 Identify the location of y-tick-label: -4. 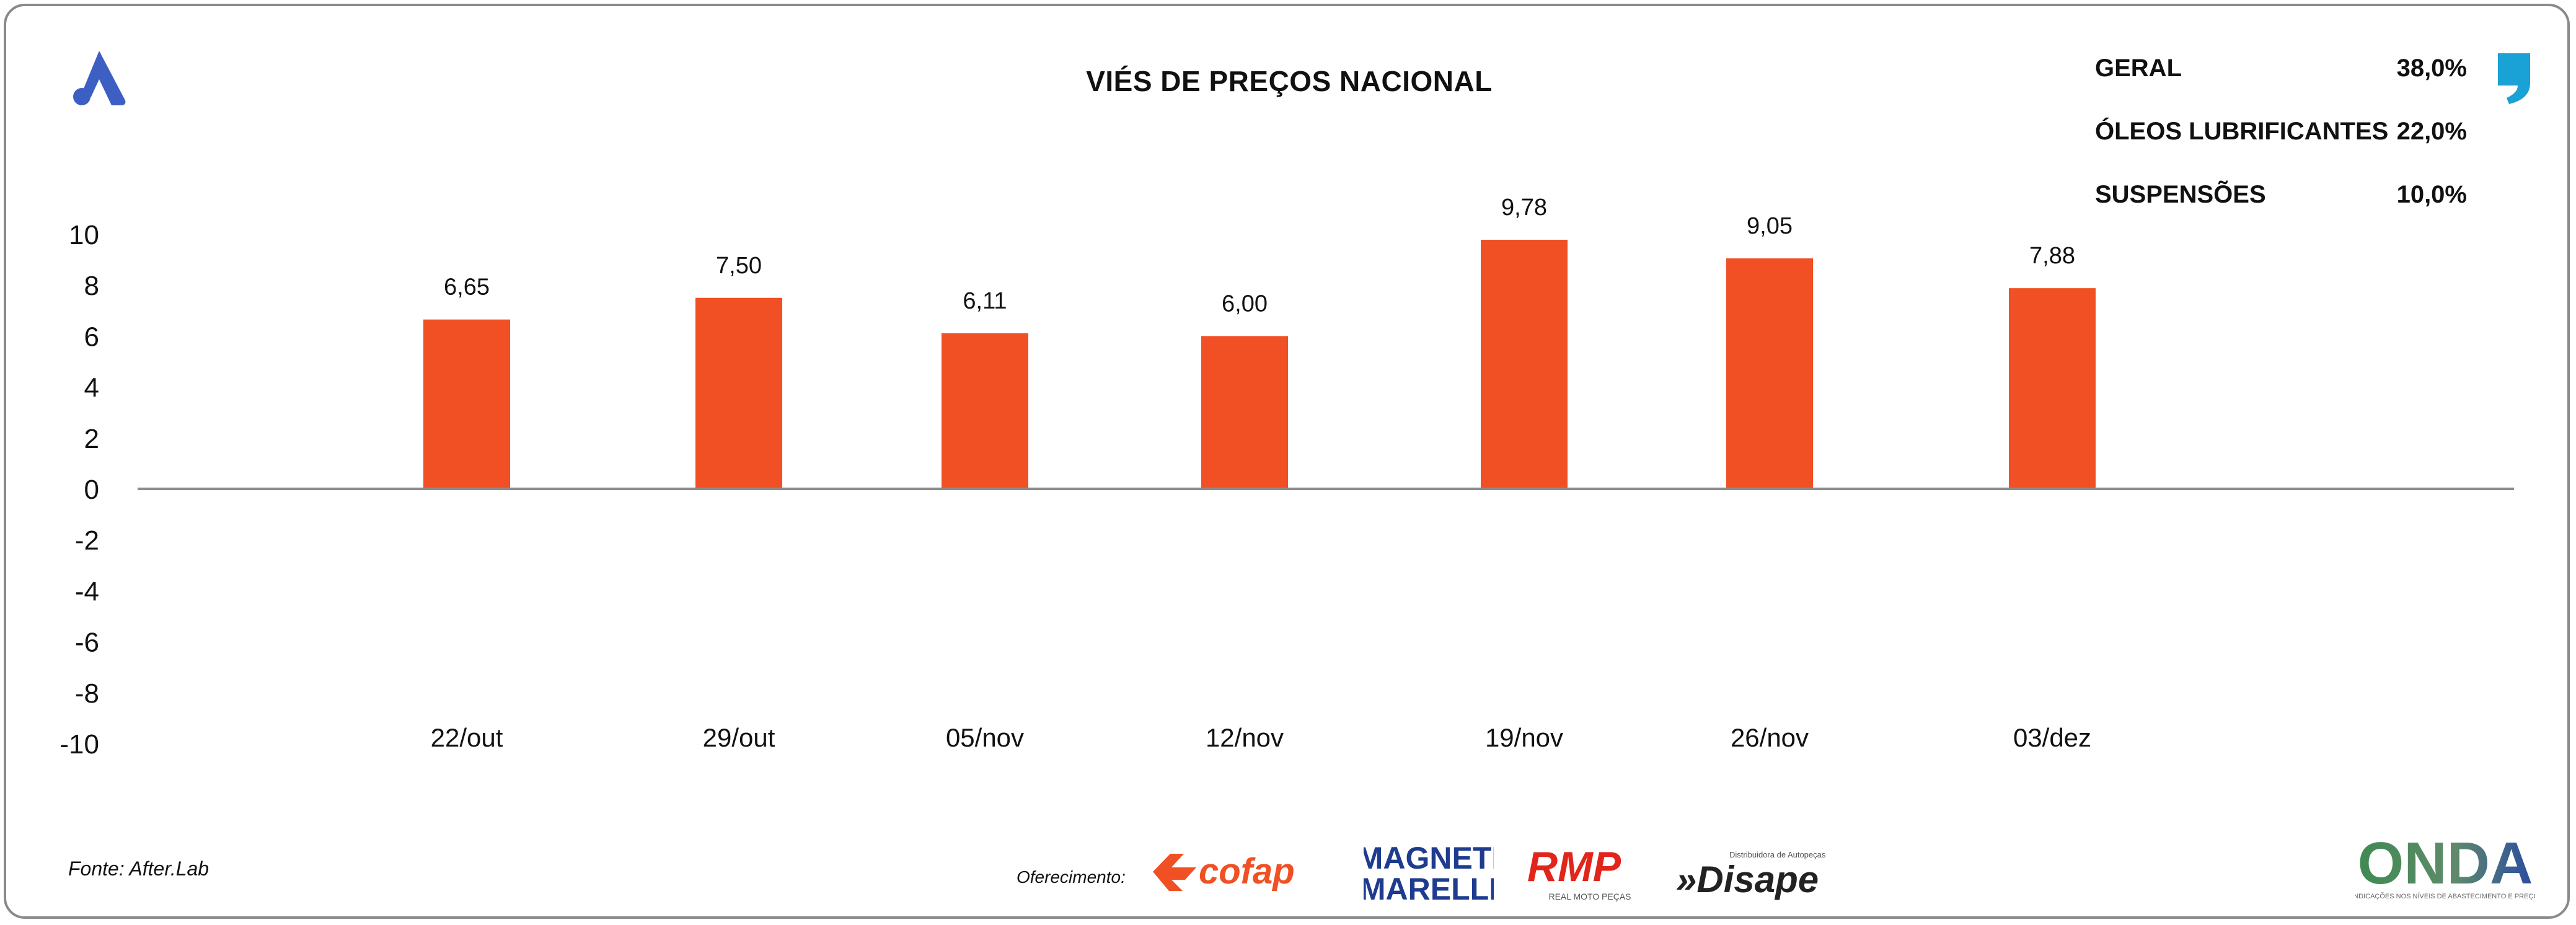
(87, 591).